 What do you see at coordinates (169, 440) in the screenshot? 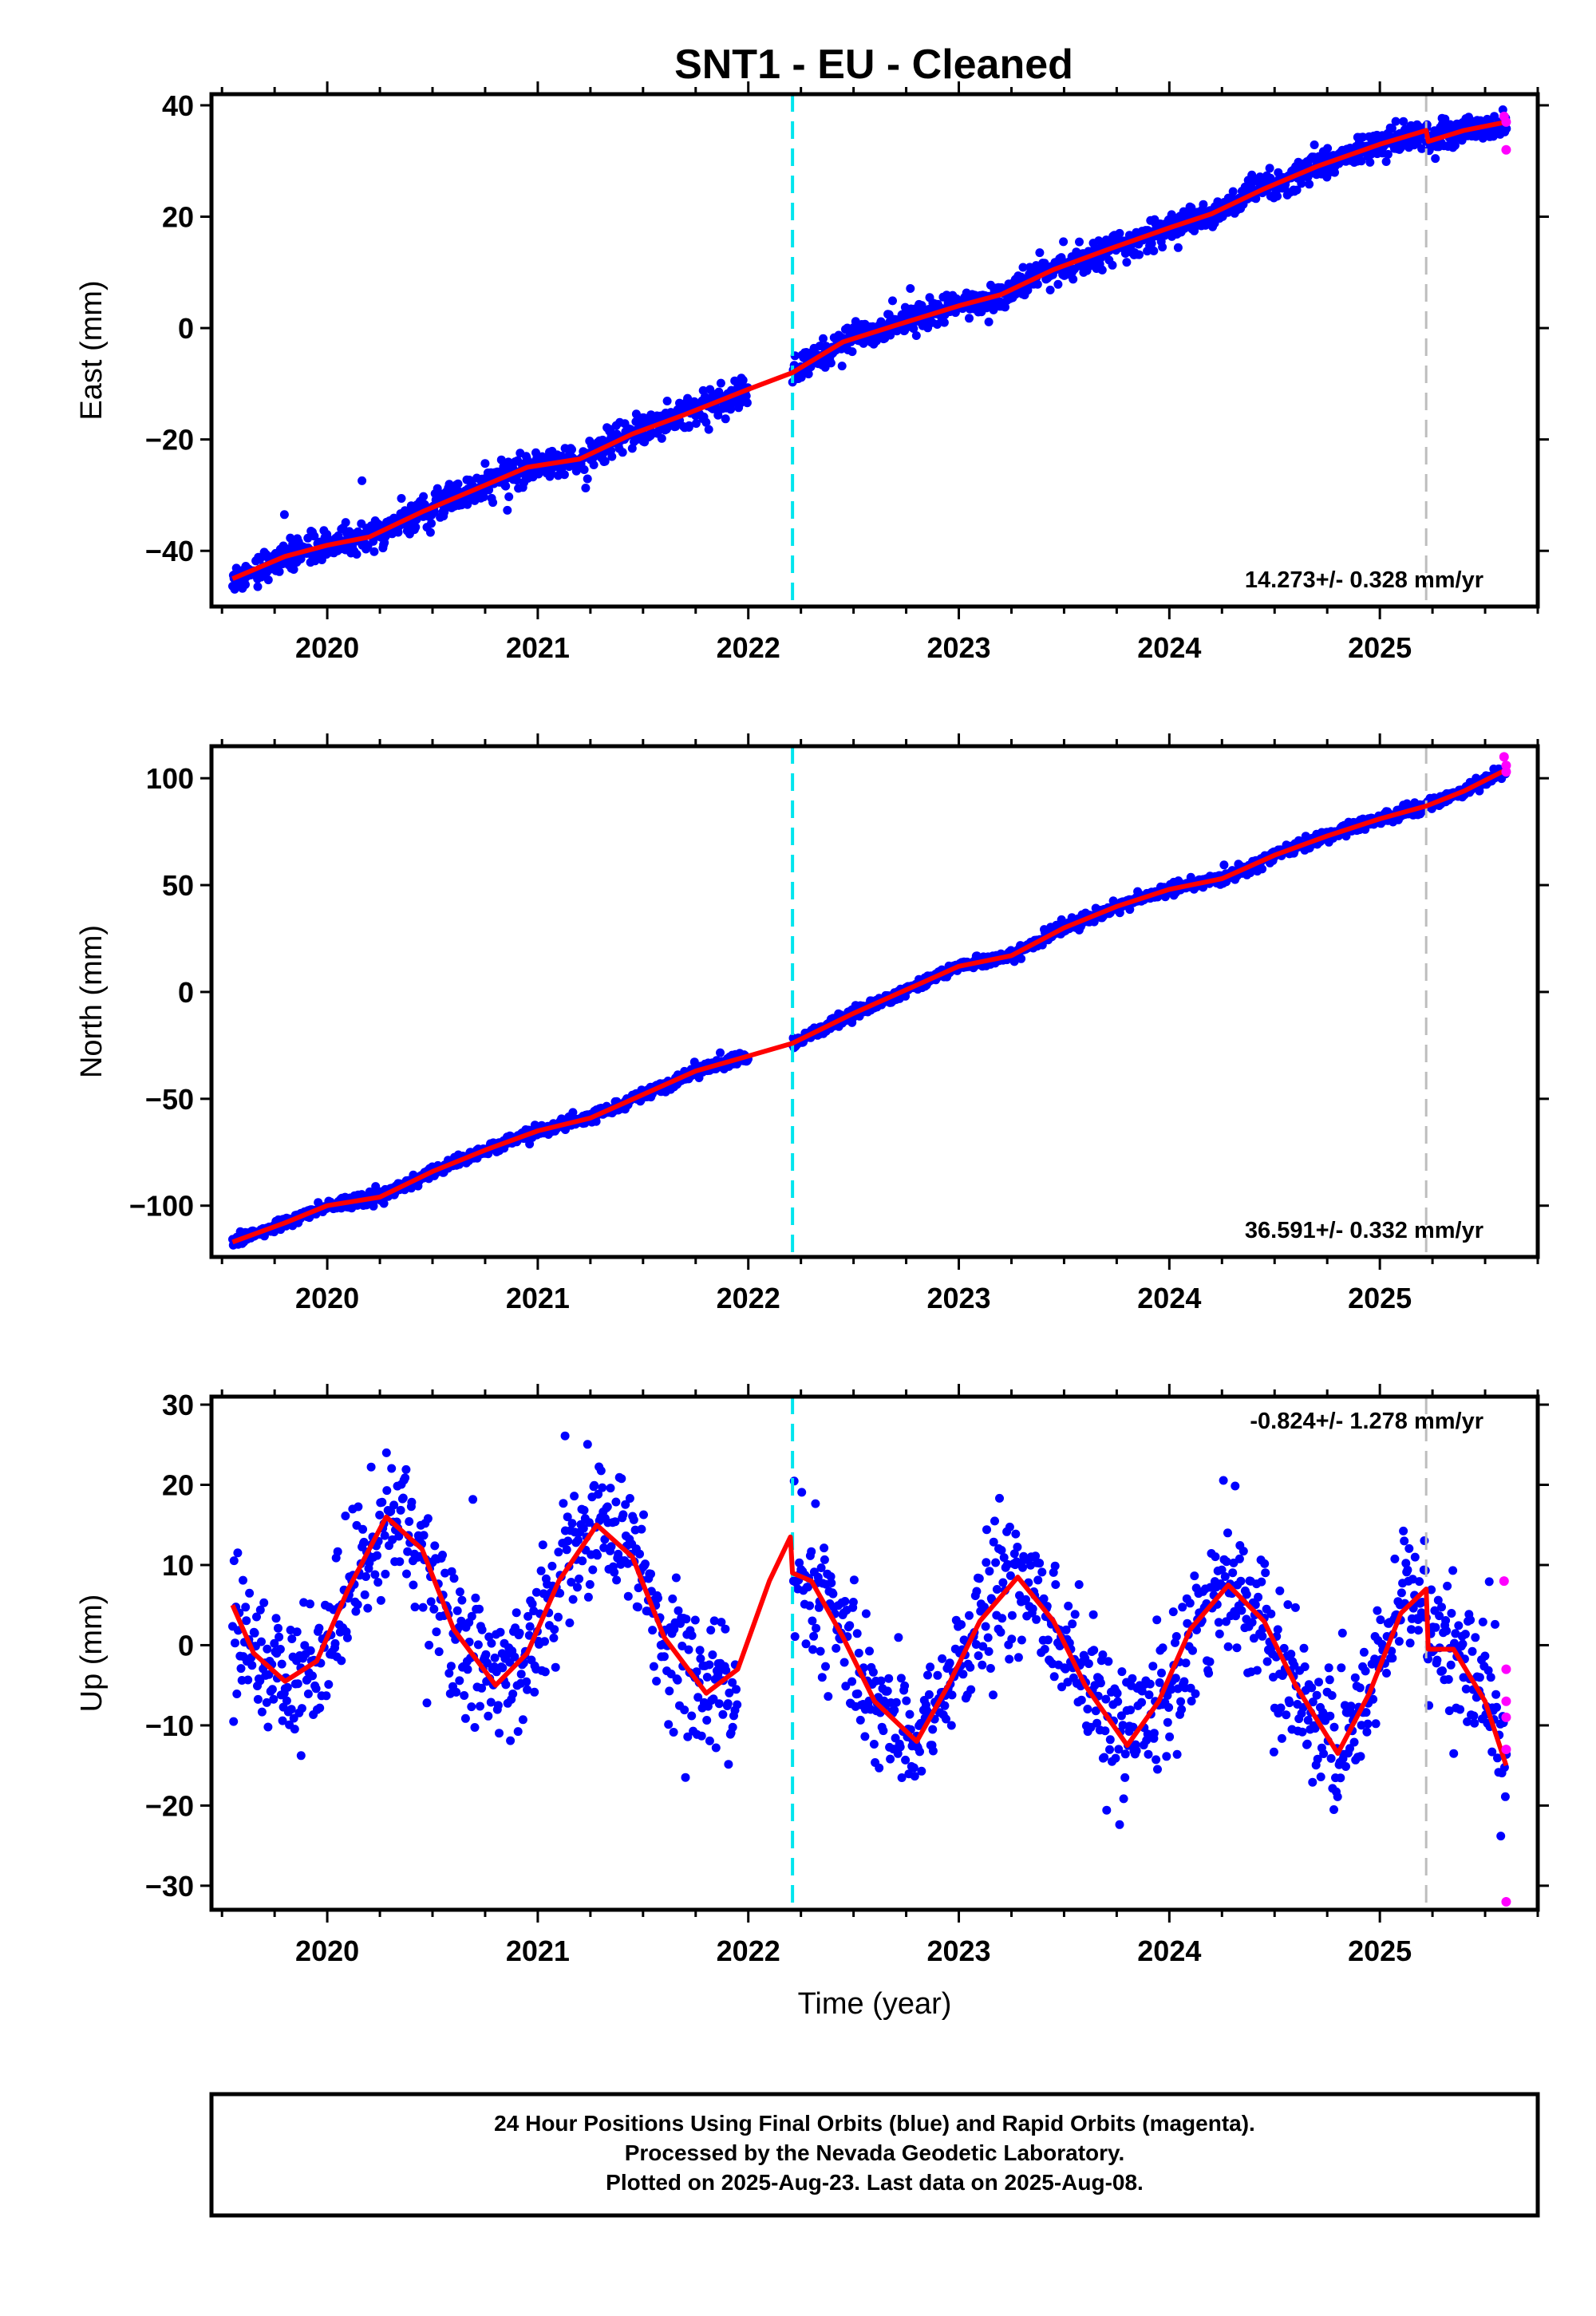
I see `y-tick-label: −20` at bounding box center [169, 440].